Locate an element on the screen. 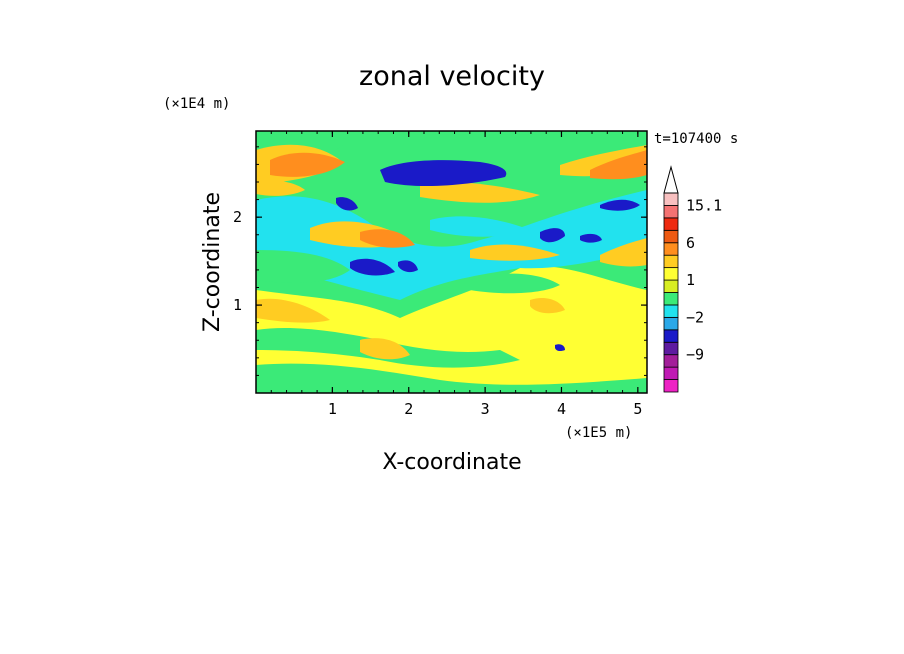  x-unit-label: (×1E5 m) is located at coordinates (598, 433).